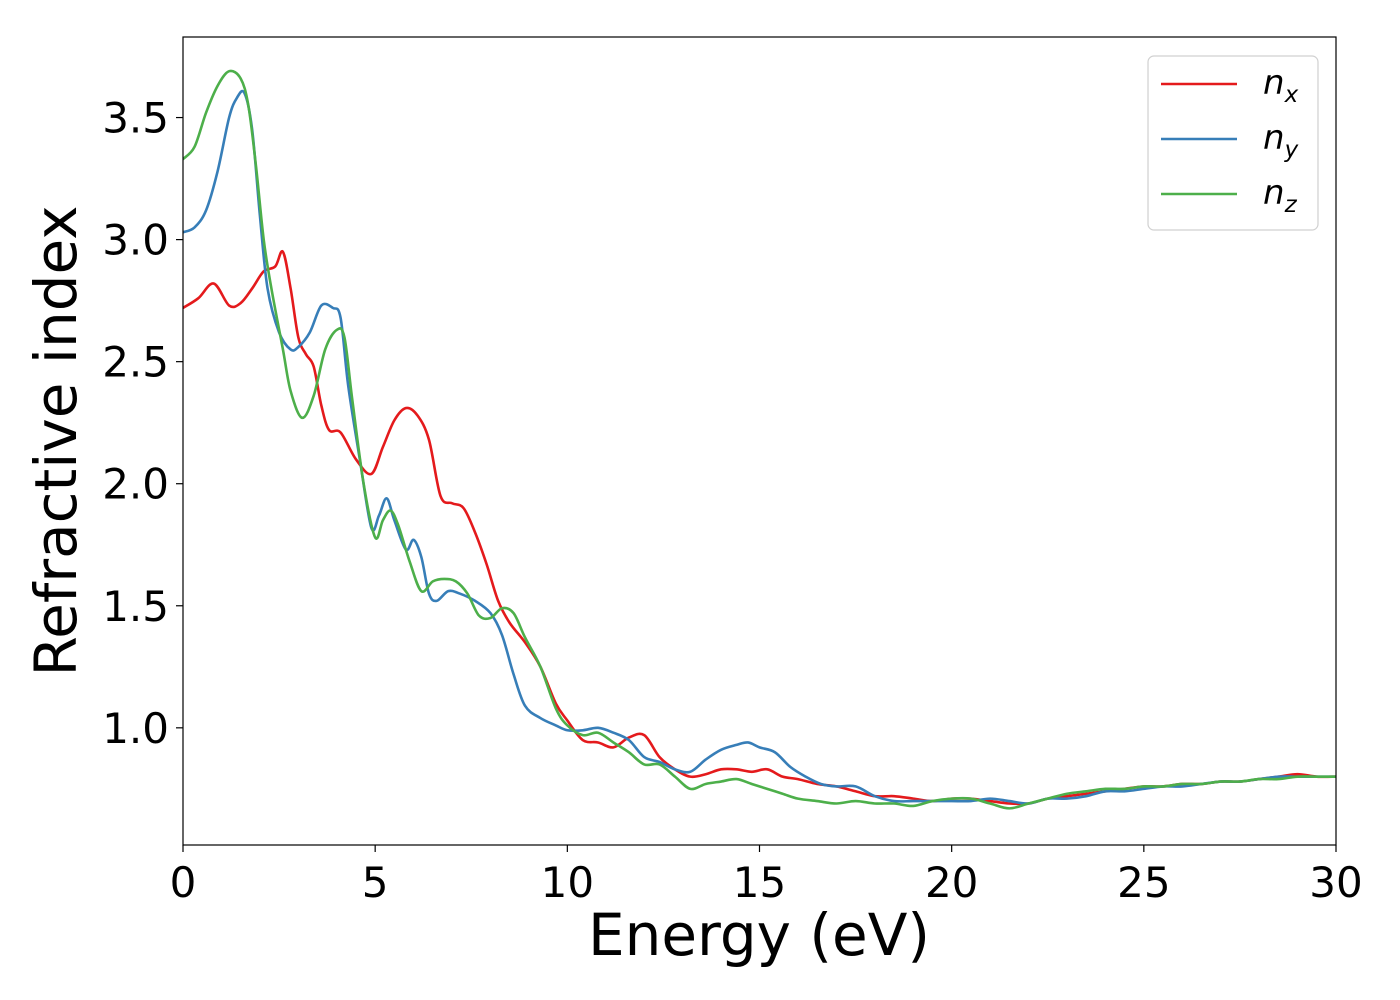 This screenshot has height=1000, width=1400. I want to click on x-tick-label: 20, so click(951, 882).